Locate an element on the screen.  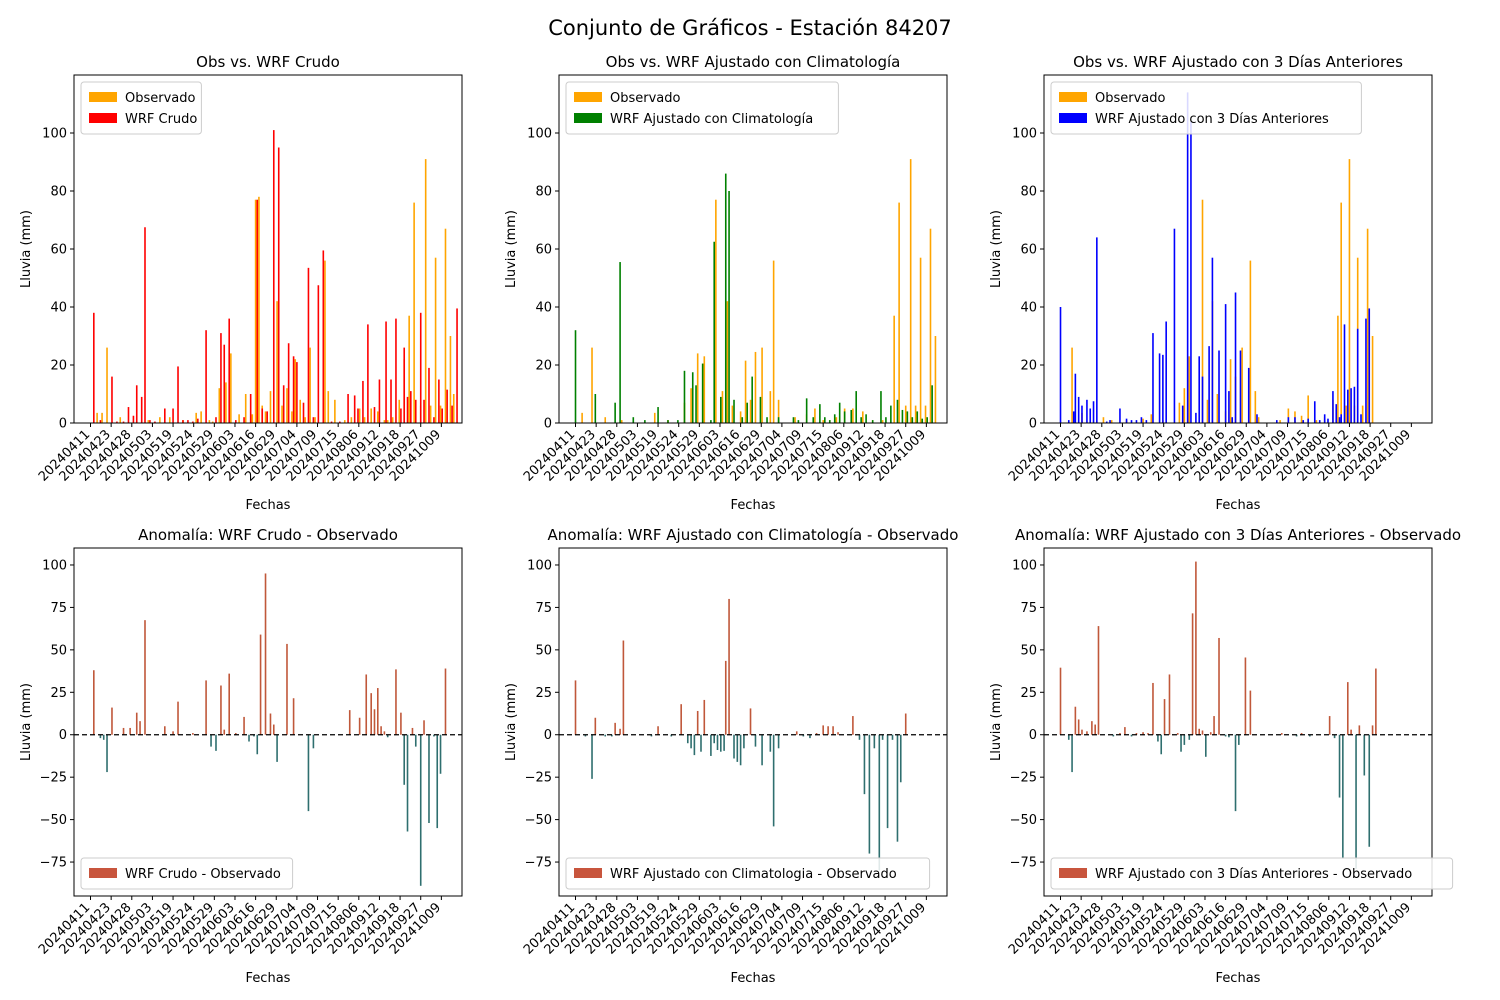
y-tick-label: 80 is located at coordinates (543, 192).